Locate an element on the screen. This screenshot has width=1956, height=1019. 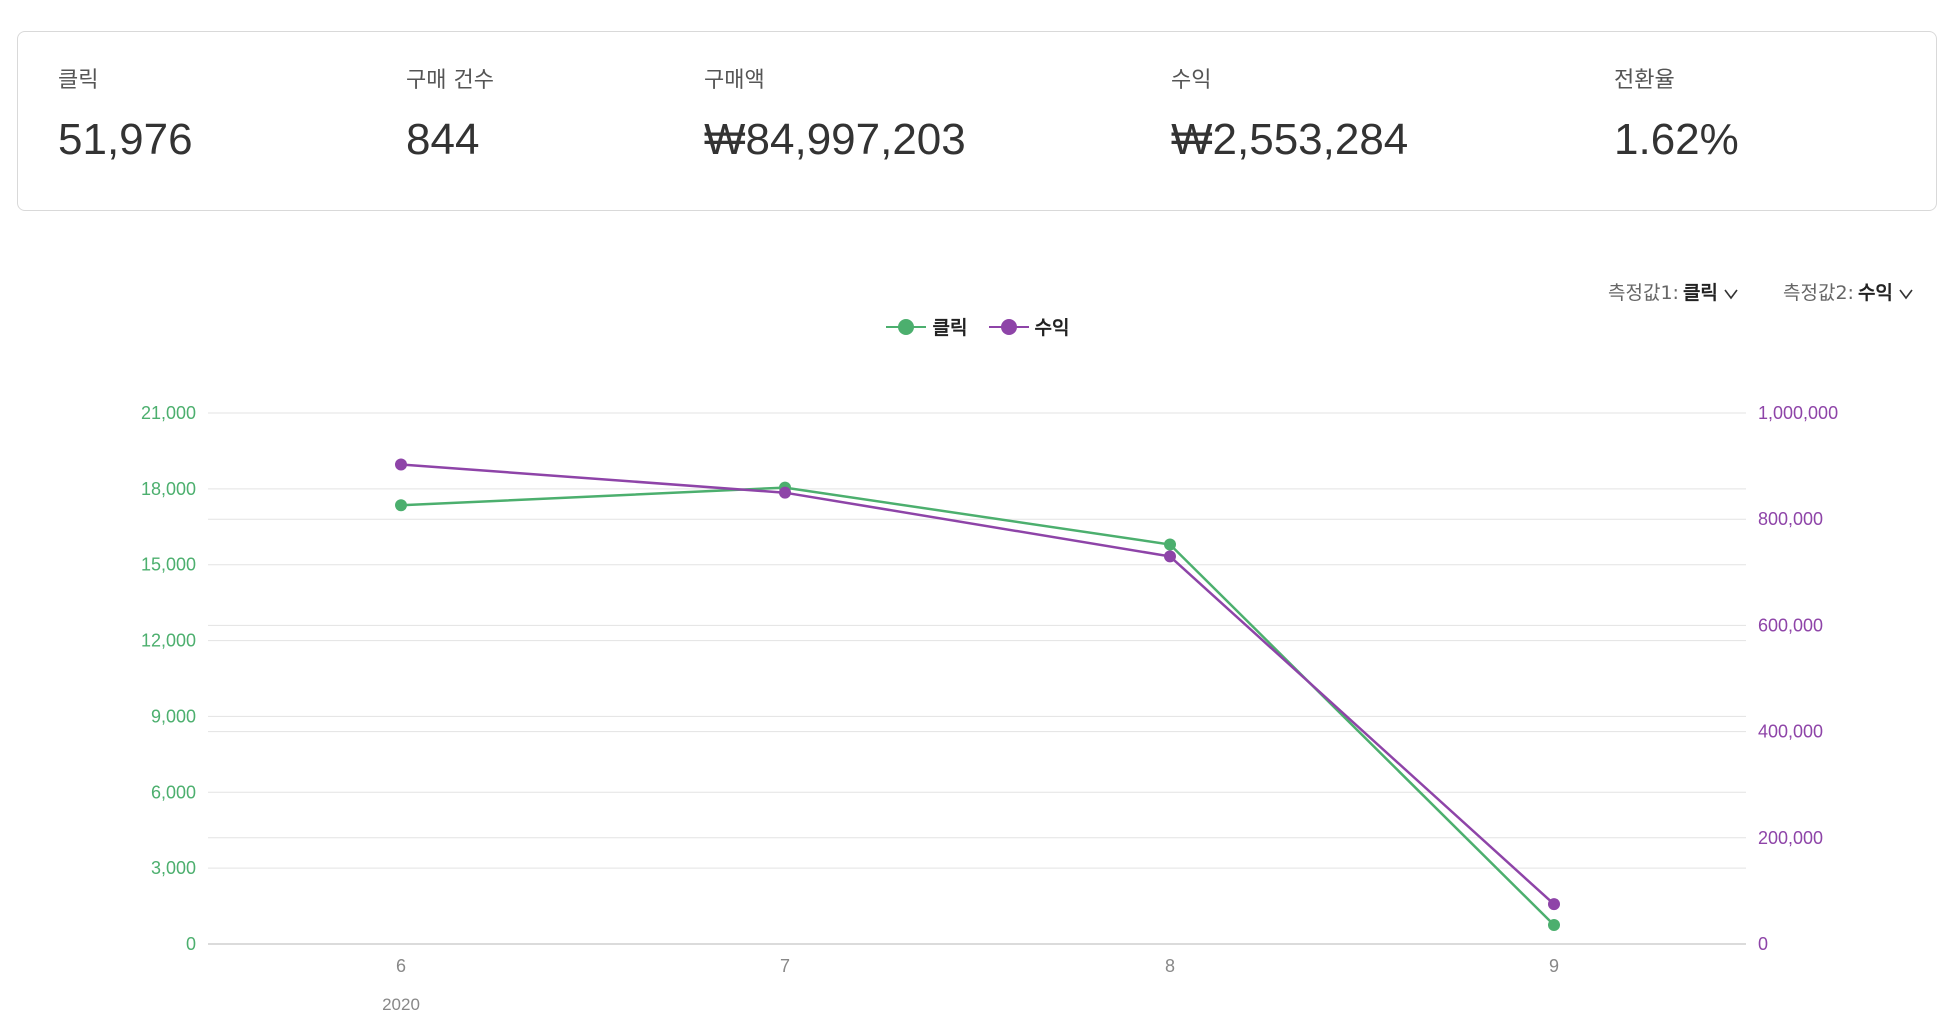
measure-label: 측정값2: is located at coordinates (1818, 293).